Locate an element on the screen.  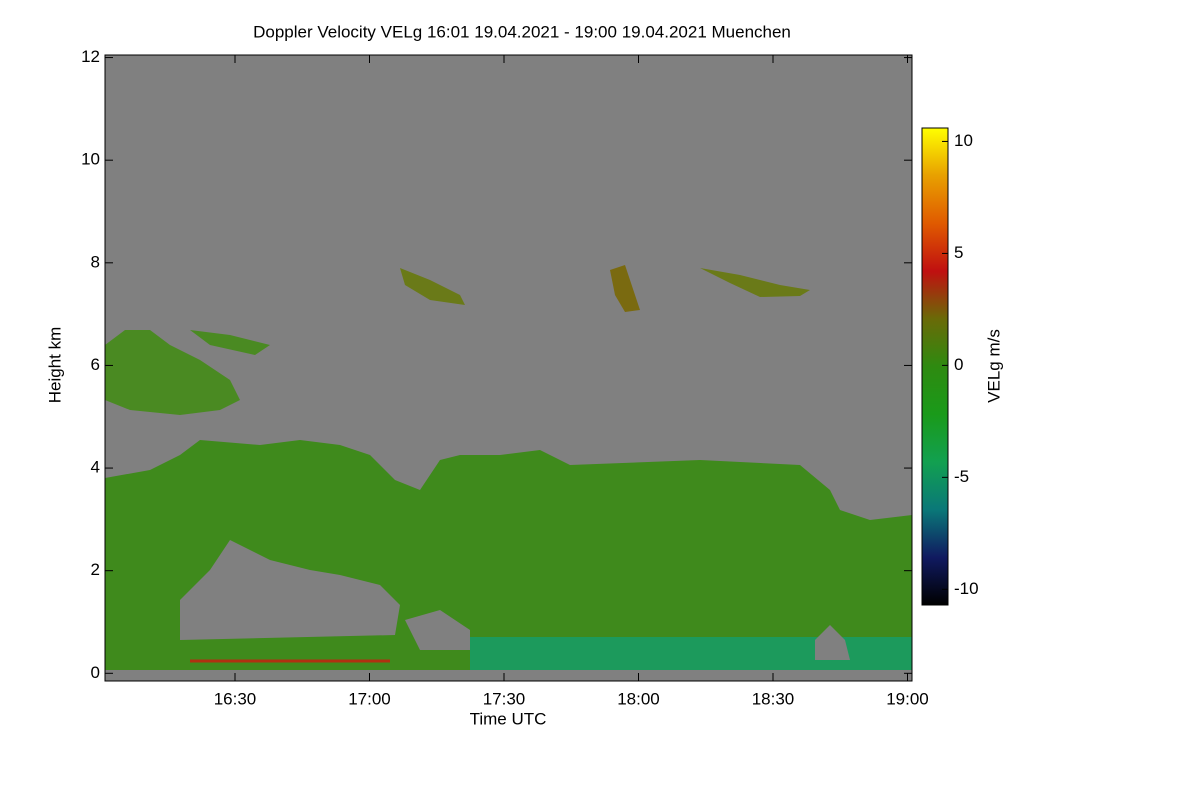
colorbar-tick-label: 5 is located at coordinates (958, 252).